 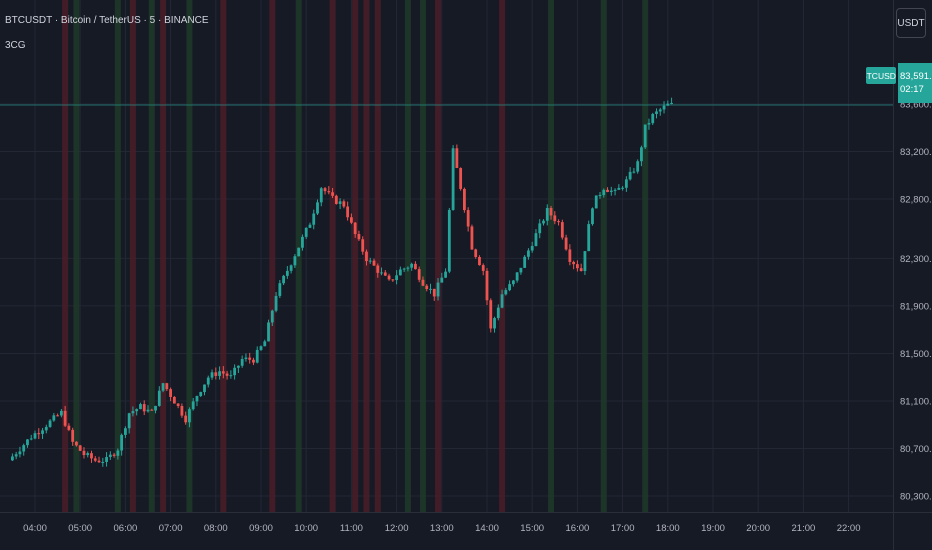 I want to click on symbol-badge: BTCUSDT, so click(x=881, y=75).